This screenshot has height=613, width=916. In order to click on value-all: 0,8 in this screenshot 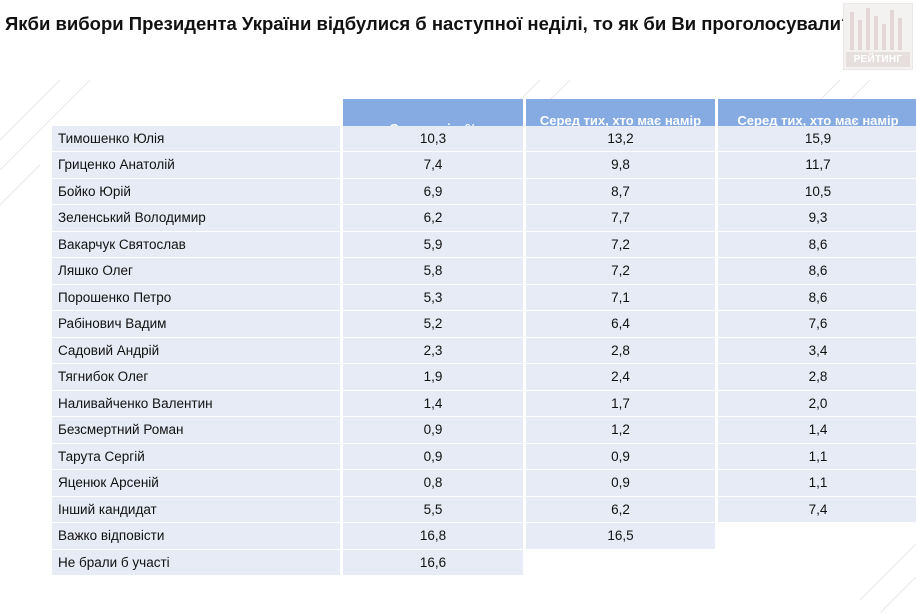, I will do `click(433, 483)`.